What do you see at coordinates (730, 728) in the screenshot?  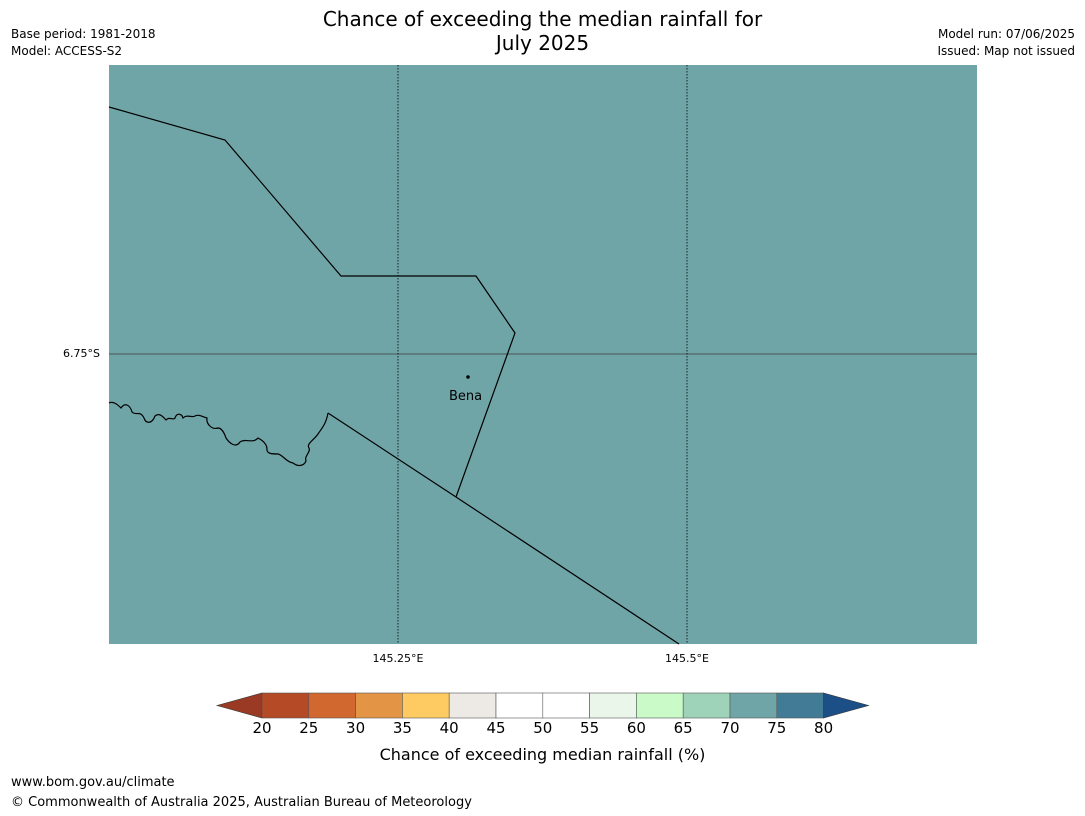 I see `colorbar-tick-70: 70` at bounding box center [730, 728].